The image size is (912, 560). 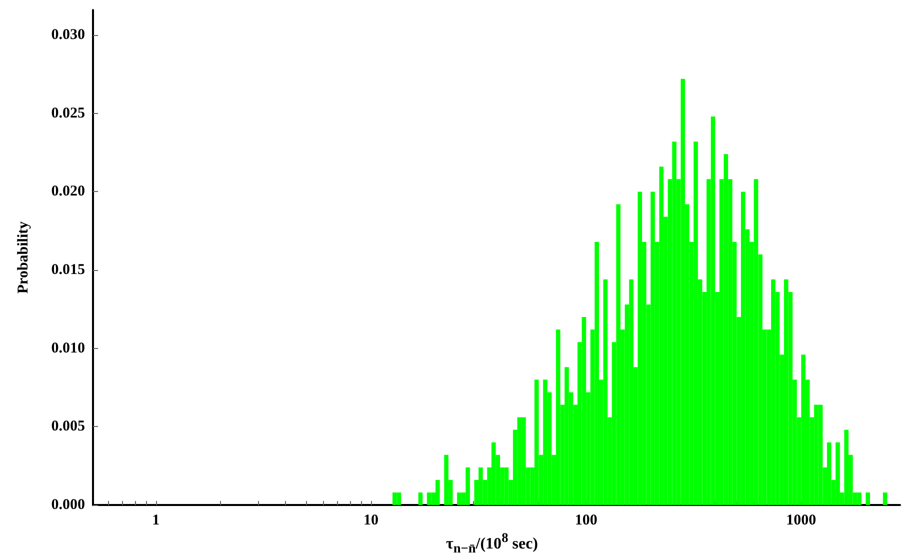 I want to click on y-axis-title: Probability, so click(x=24, y=257).